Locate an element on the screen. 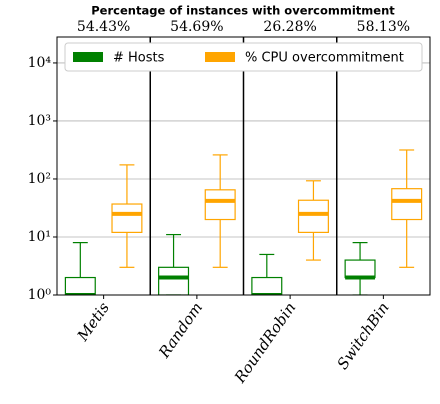 The width and height of the screenshot is (440, 404). legend-box is located at coordinates (243, 57).